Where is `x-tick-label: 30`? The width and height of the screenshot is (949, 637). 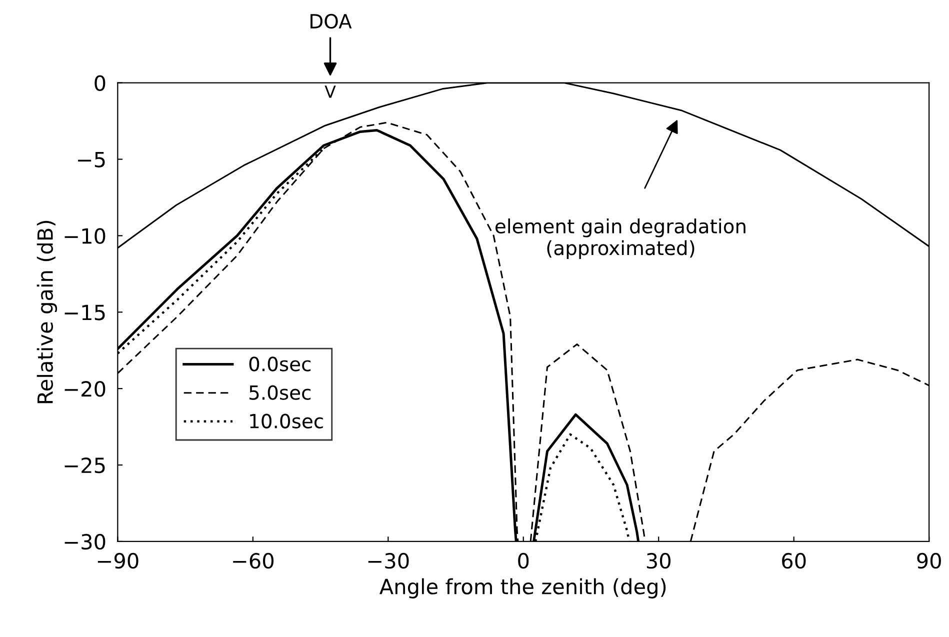
x-tick-label: 30 is located at coordinates (658, 560).